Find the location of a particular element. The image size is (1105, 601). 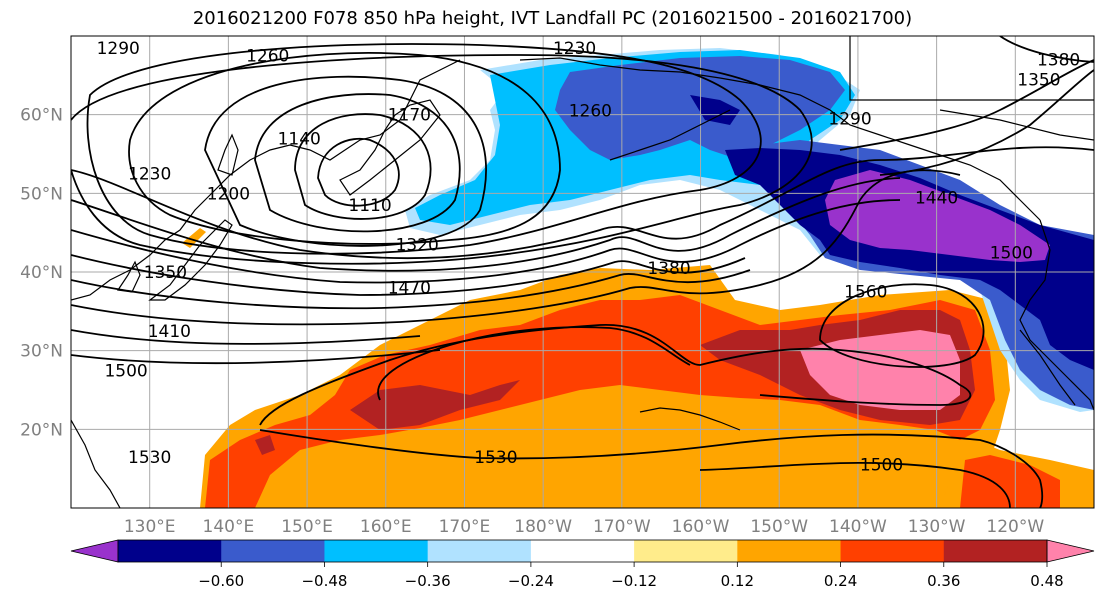

ivt-region-0p36-south-inner is located at coordinates (1010, 481).